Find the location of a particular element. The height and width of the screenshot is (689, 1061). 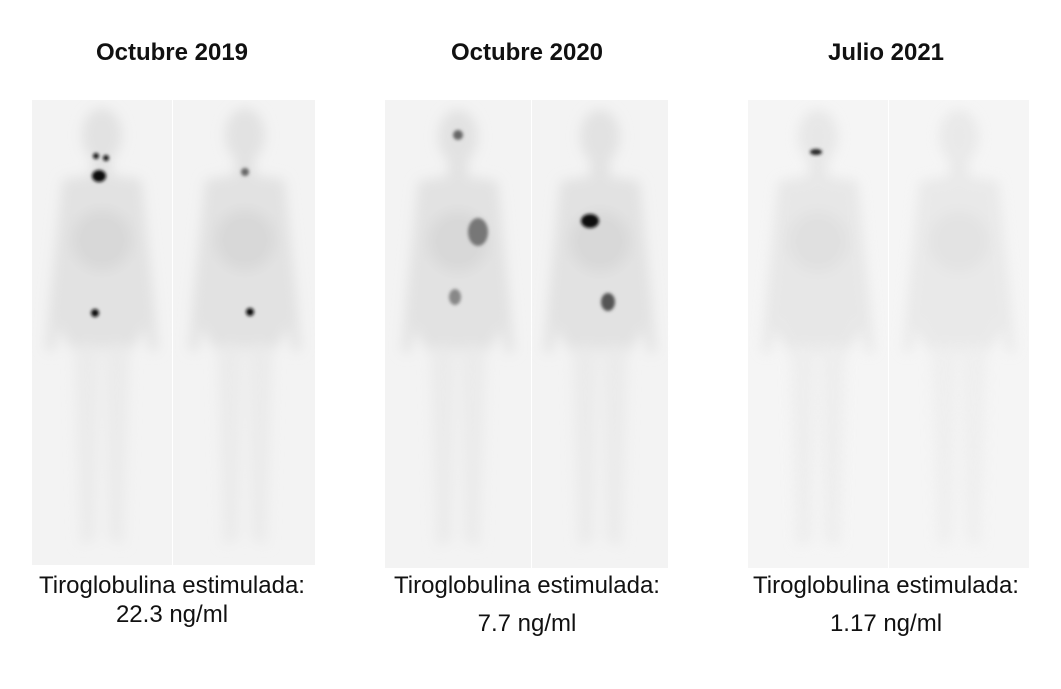

panel-title: Octubre 2020 is located at coordinates (527, 52).